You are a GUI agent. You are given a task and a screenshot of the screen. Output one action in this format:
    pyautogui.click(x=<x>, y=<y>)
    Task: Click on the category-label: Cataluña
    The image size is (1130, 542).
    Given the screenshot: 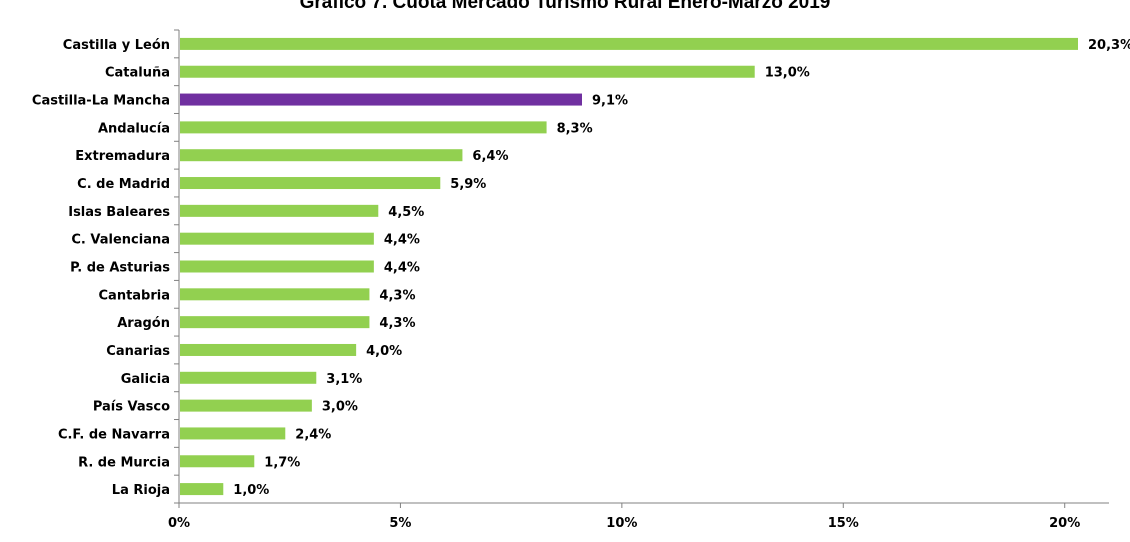 What is the action you would take?
    pyautogui.click(x=137, y=73)
    